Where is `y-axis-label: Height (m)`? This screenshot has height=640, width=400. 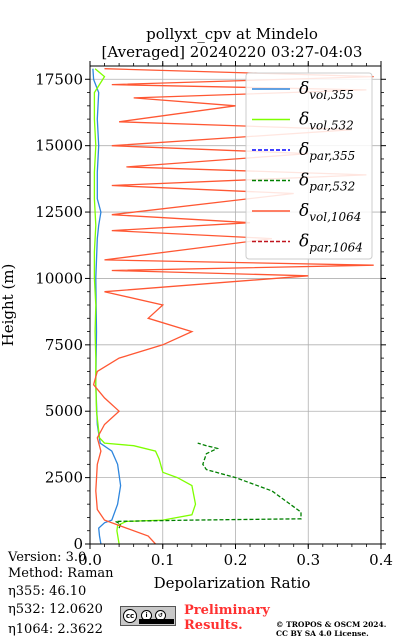 y-axis-label: Height (m) is located at coordinates (8, 305).